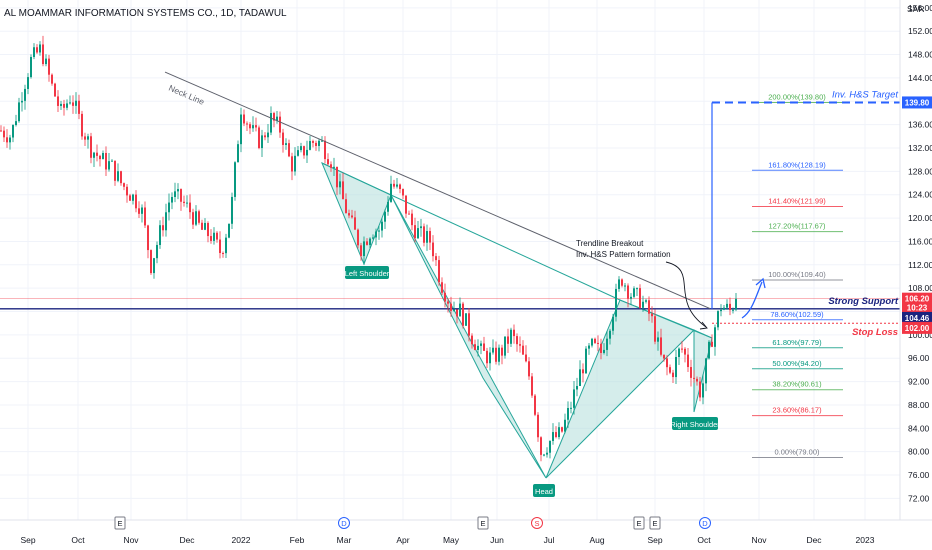 This screenshot has height=550, width=932. What do you see at coordinates (297, 540) in the screenshot?
I see `time-tick-label: Feb` at bounding box center [297, 540].